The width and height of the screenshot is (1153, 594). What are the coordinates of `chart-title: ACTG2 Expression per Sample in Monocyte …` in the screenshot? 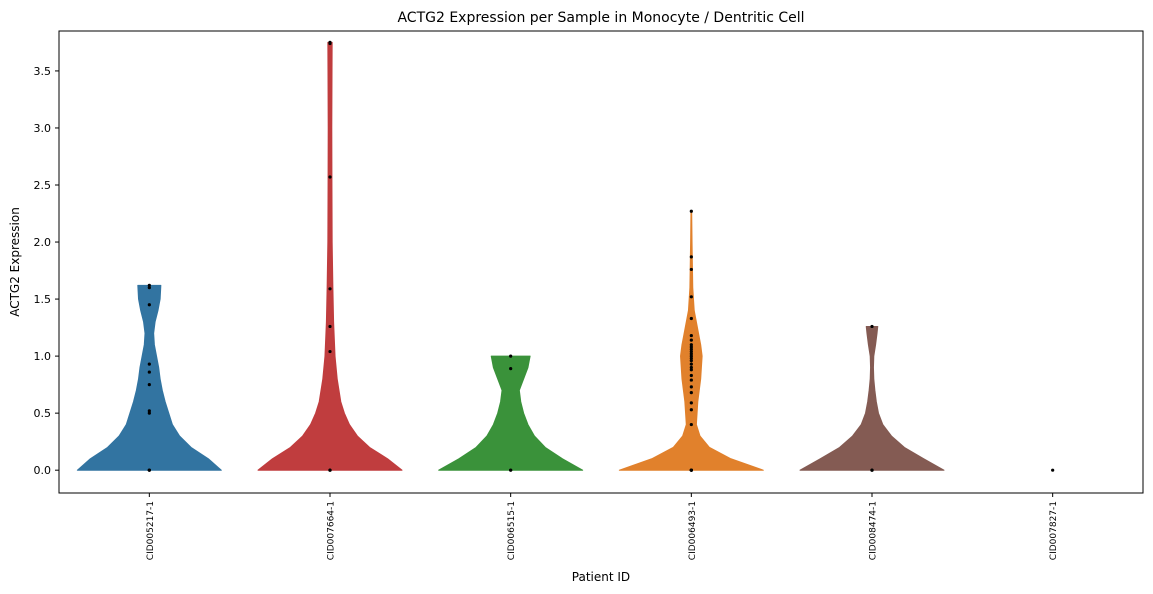 It's located at (600, 18).